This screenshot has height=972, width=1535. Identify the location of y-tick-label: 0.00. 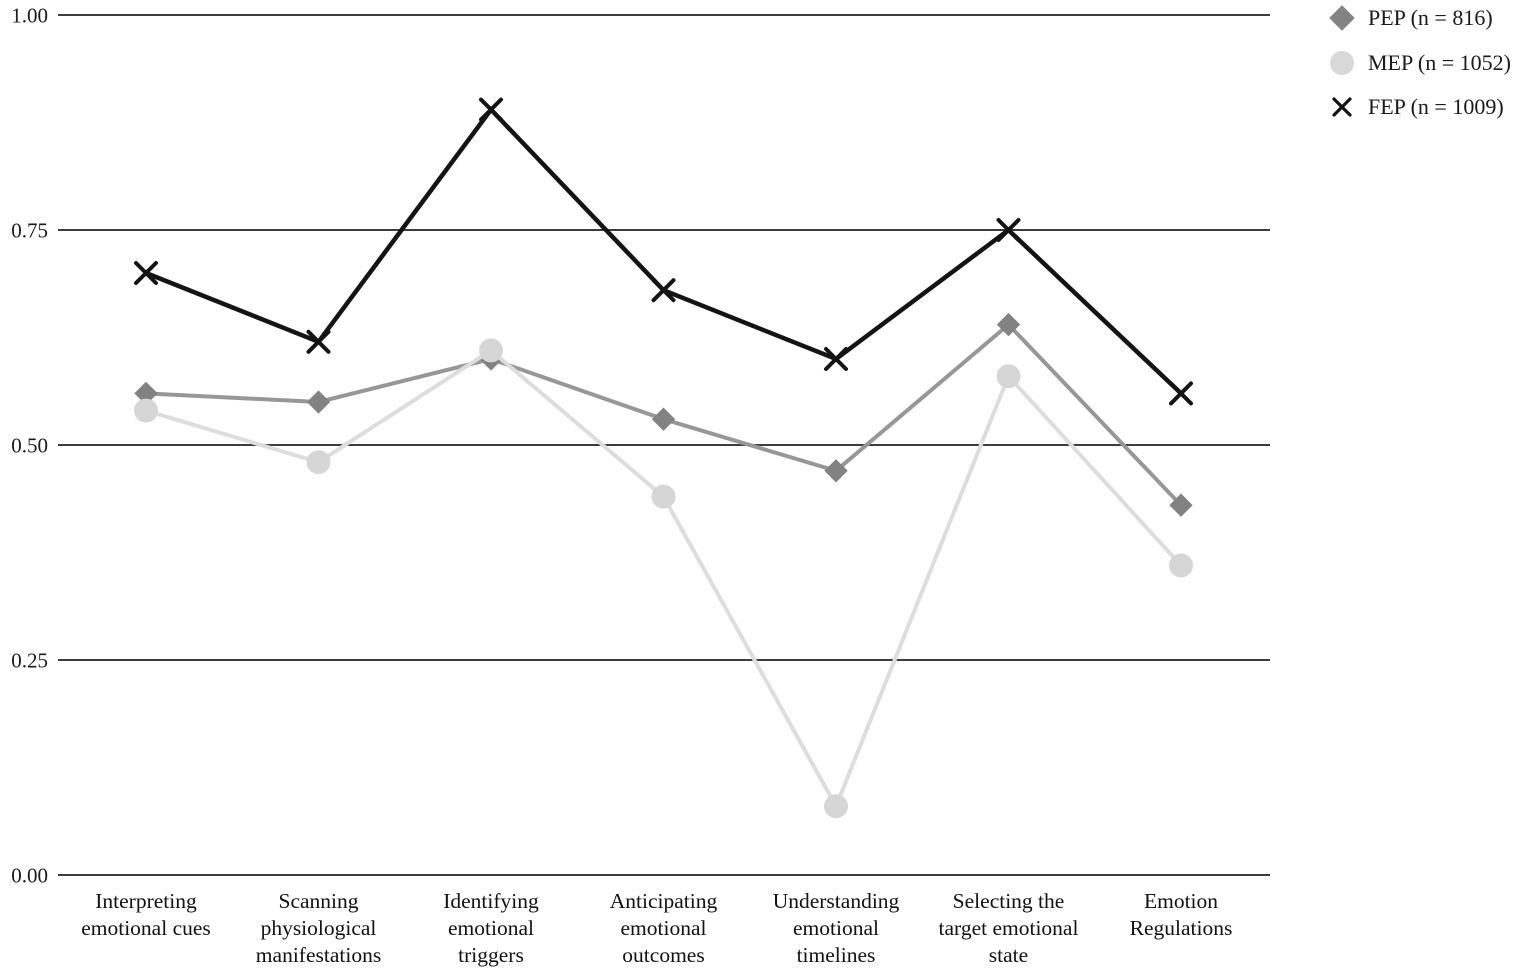
(29, 876).